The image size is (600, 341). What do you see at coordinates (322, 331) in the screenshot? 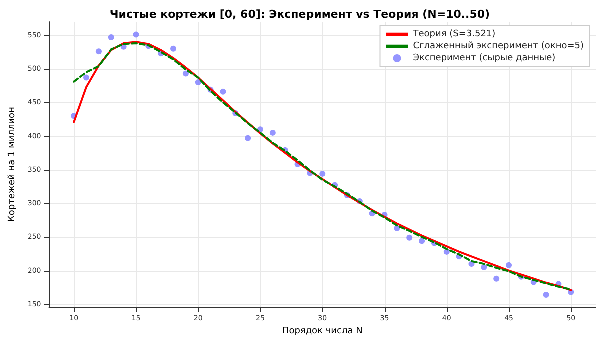
I see `x-axis-title: Порядок числа N` at bounding box center [322, 331].